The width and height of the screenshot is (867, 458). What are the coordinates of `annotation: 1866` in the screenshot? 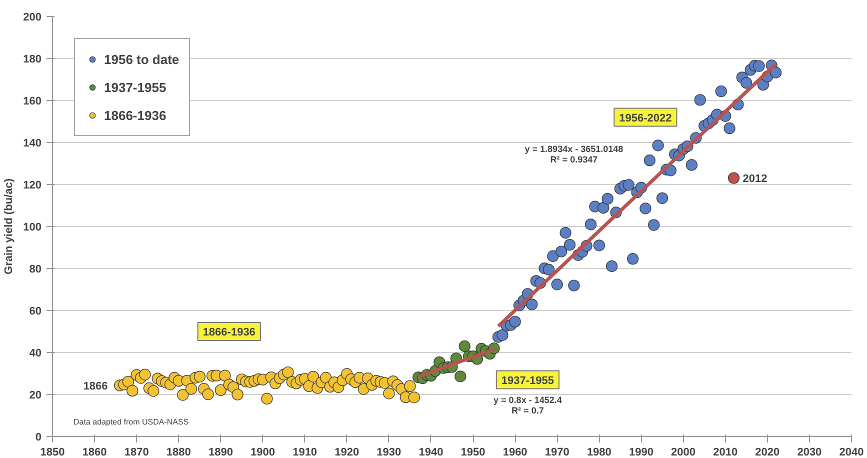 It's located at (95, 386).